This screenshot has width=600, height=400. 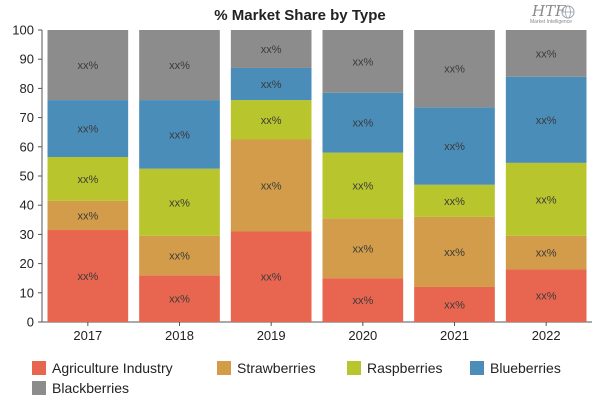 What do you see at coordinates (27, 205) in the screenshot?
I see `y-tick-label: 40` at bounding box center [27, 205].